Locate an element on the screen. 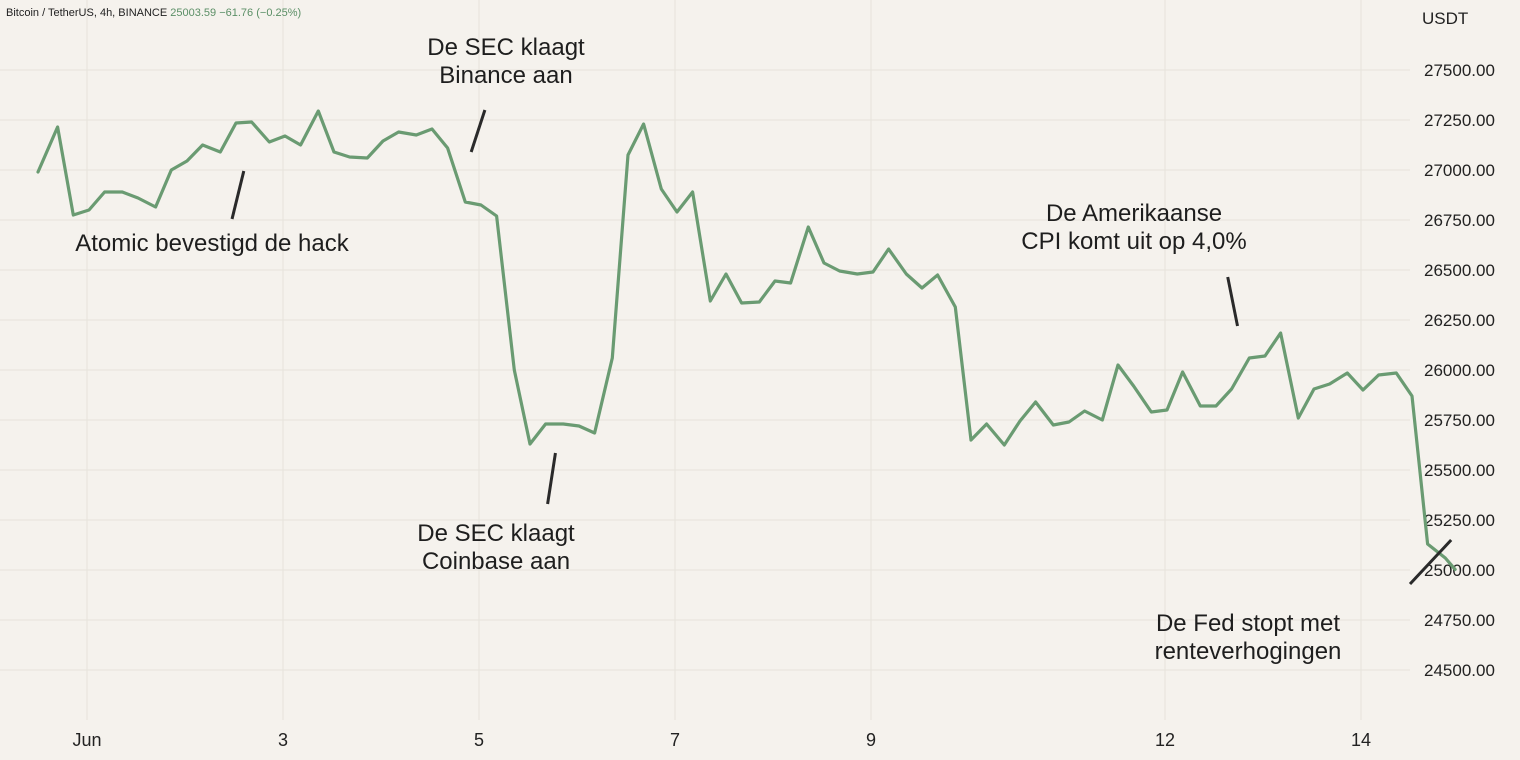  annotation-text: De Amerikaanse CPI komt uit op 4,0% is located at coordinates (1133, 228).